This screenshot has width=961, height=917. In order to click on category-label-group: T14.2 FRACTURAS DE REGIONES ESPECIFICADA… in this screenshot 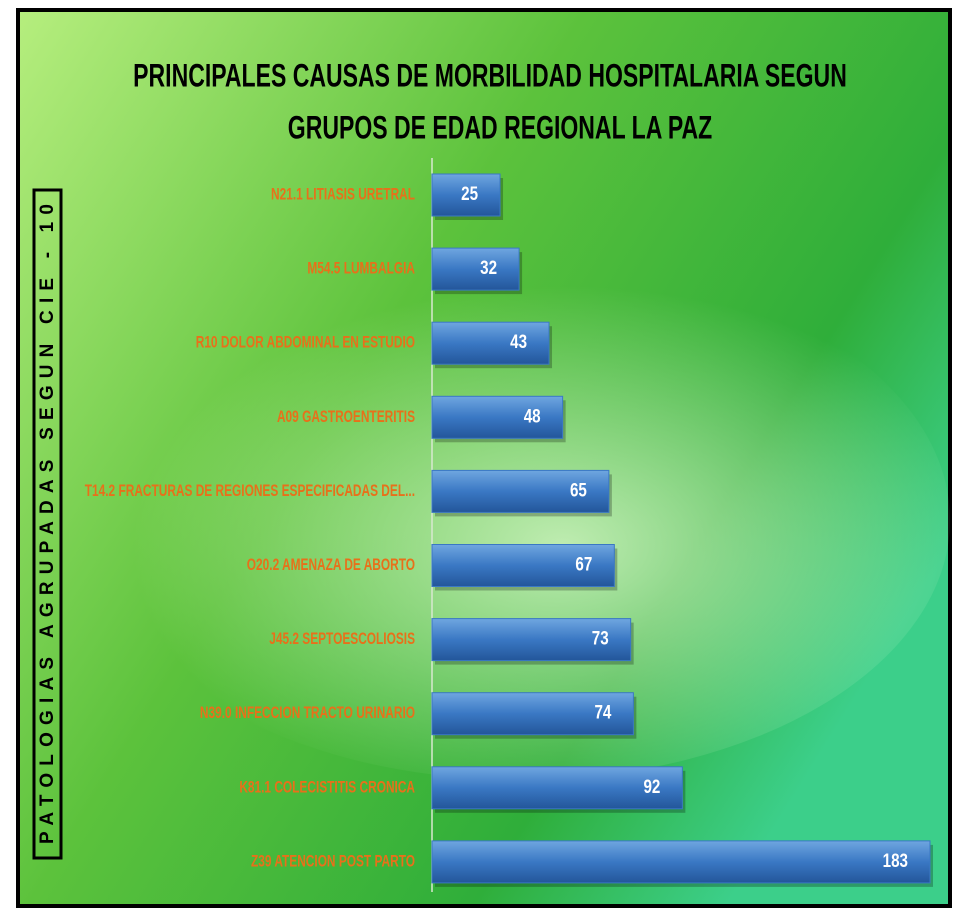, I will do `click(250, 491)`.